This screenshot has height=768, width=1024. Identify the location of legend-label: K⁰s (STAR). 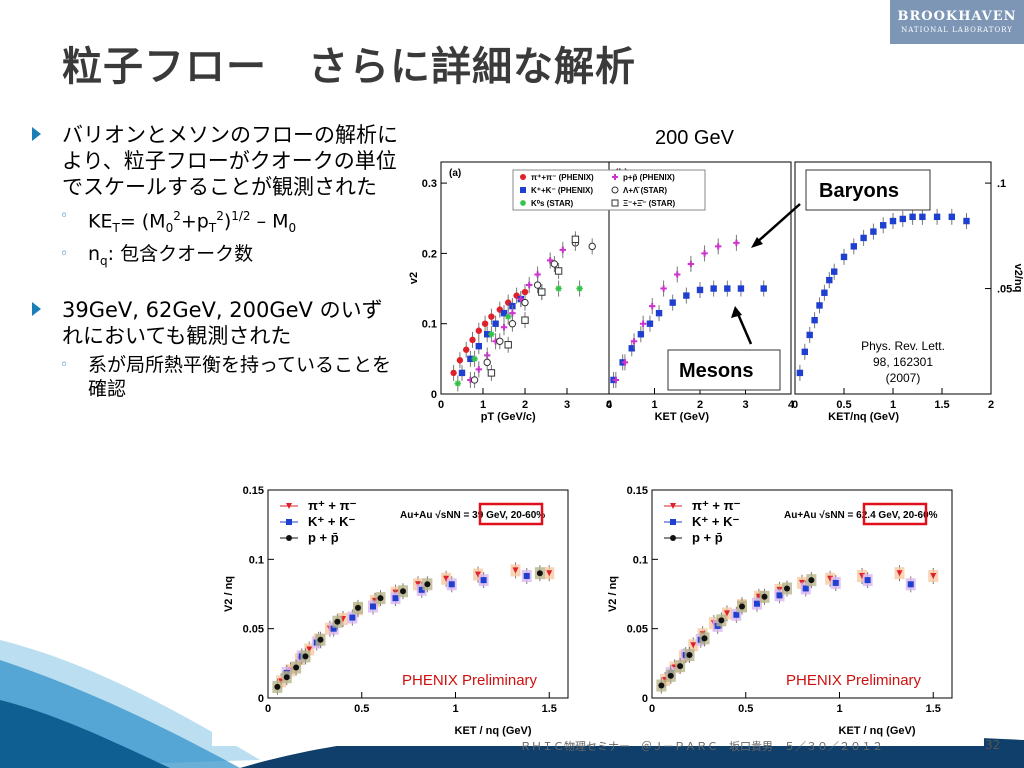
(552, 203).